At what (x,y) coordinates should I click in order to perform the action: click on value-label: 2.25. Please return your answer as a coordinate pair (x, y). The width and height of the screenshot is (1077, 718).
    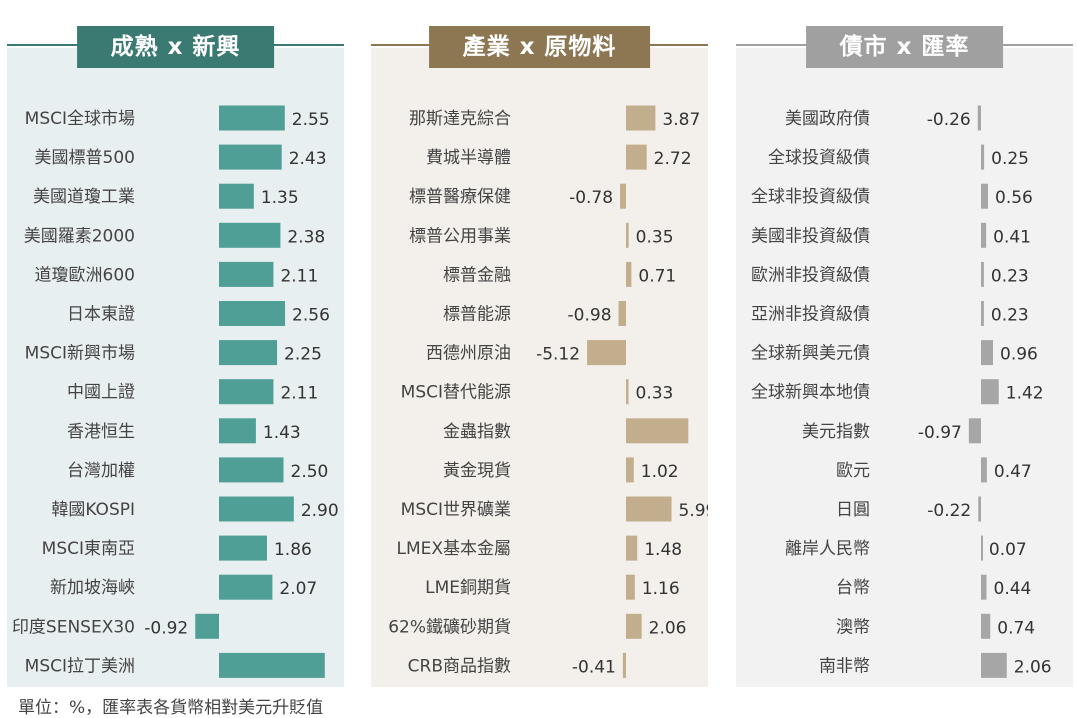
    Looking at the image, I should click on (303, 355).